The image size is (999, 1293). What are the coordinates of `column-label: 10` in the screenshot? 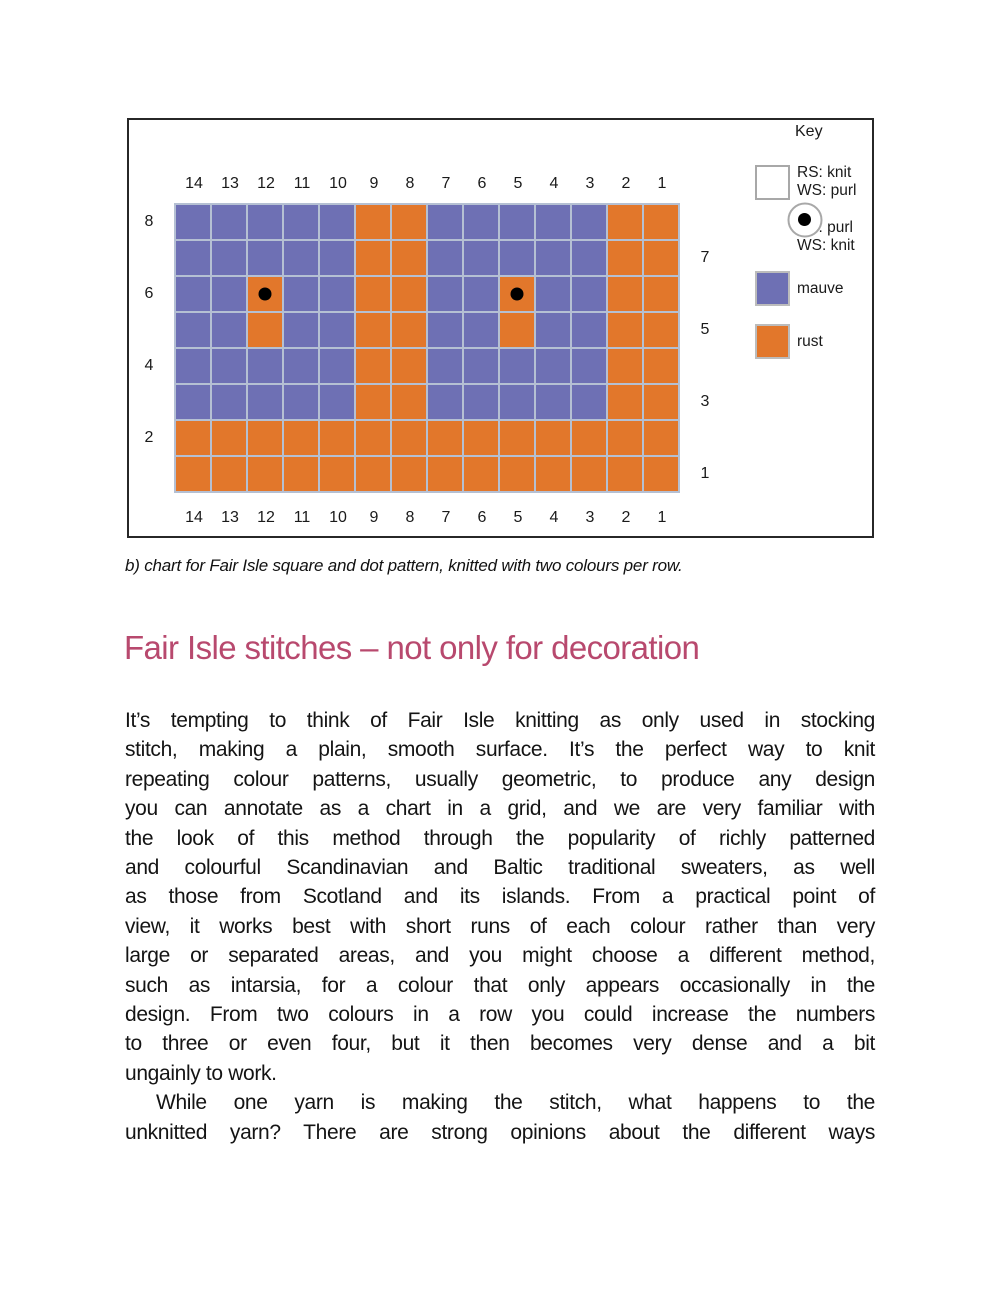 It's located at (338, 183).